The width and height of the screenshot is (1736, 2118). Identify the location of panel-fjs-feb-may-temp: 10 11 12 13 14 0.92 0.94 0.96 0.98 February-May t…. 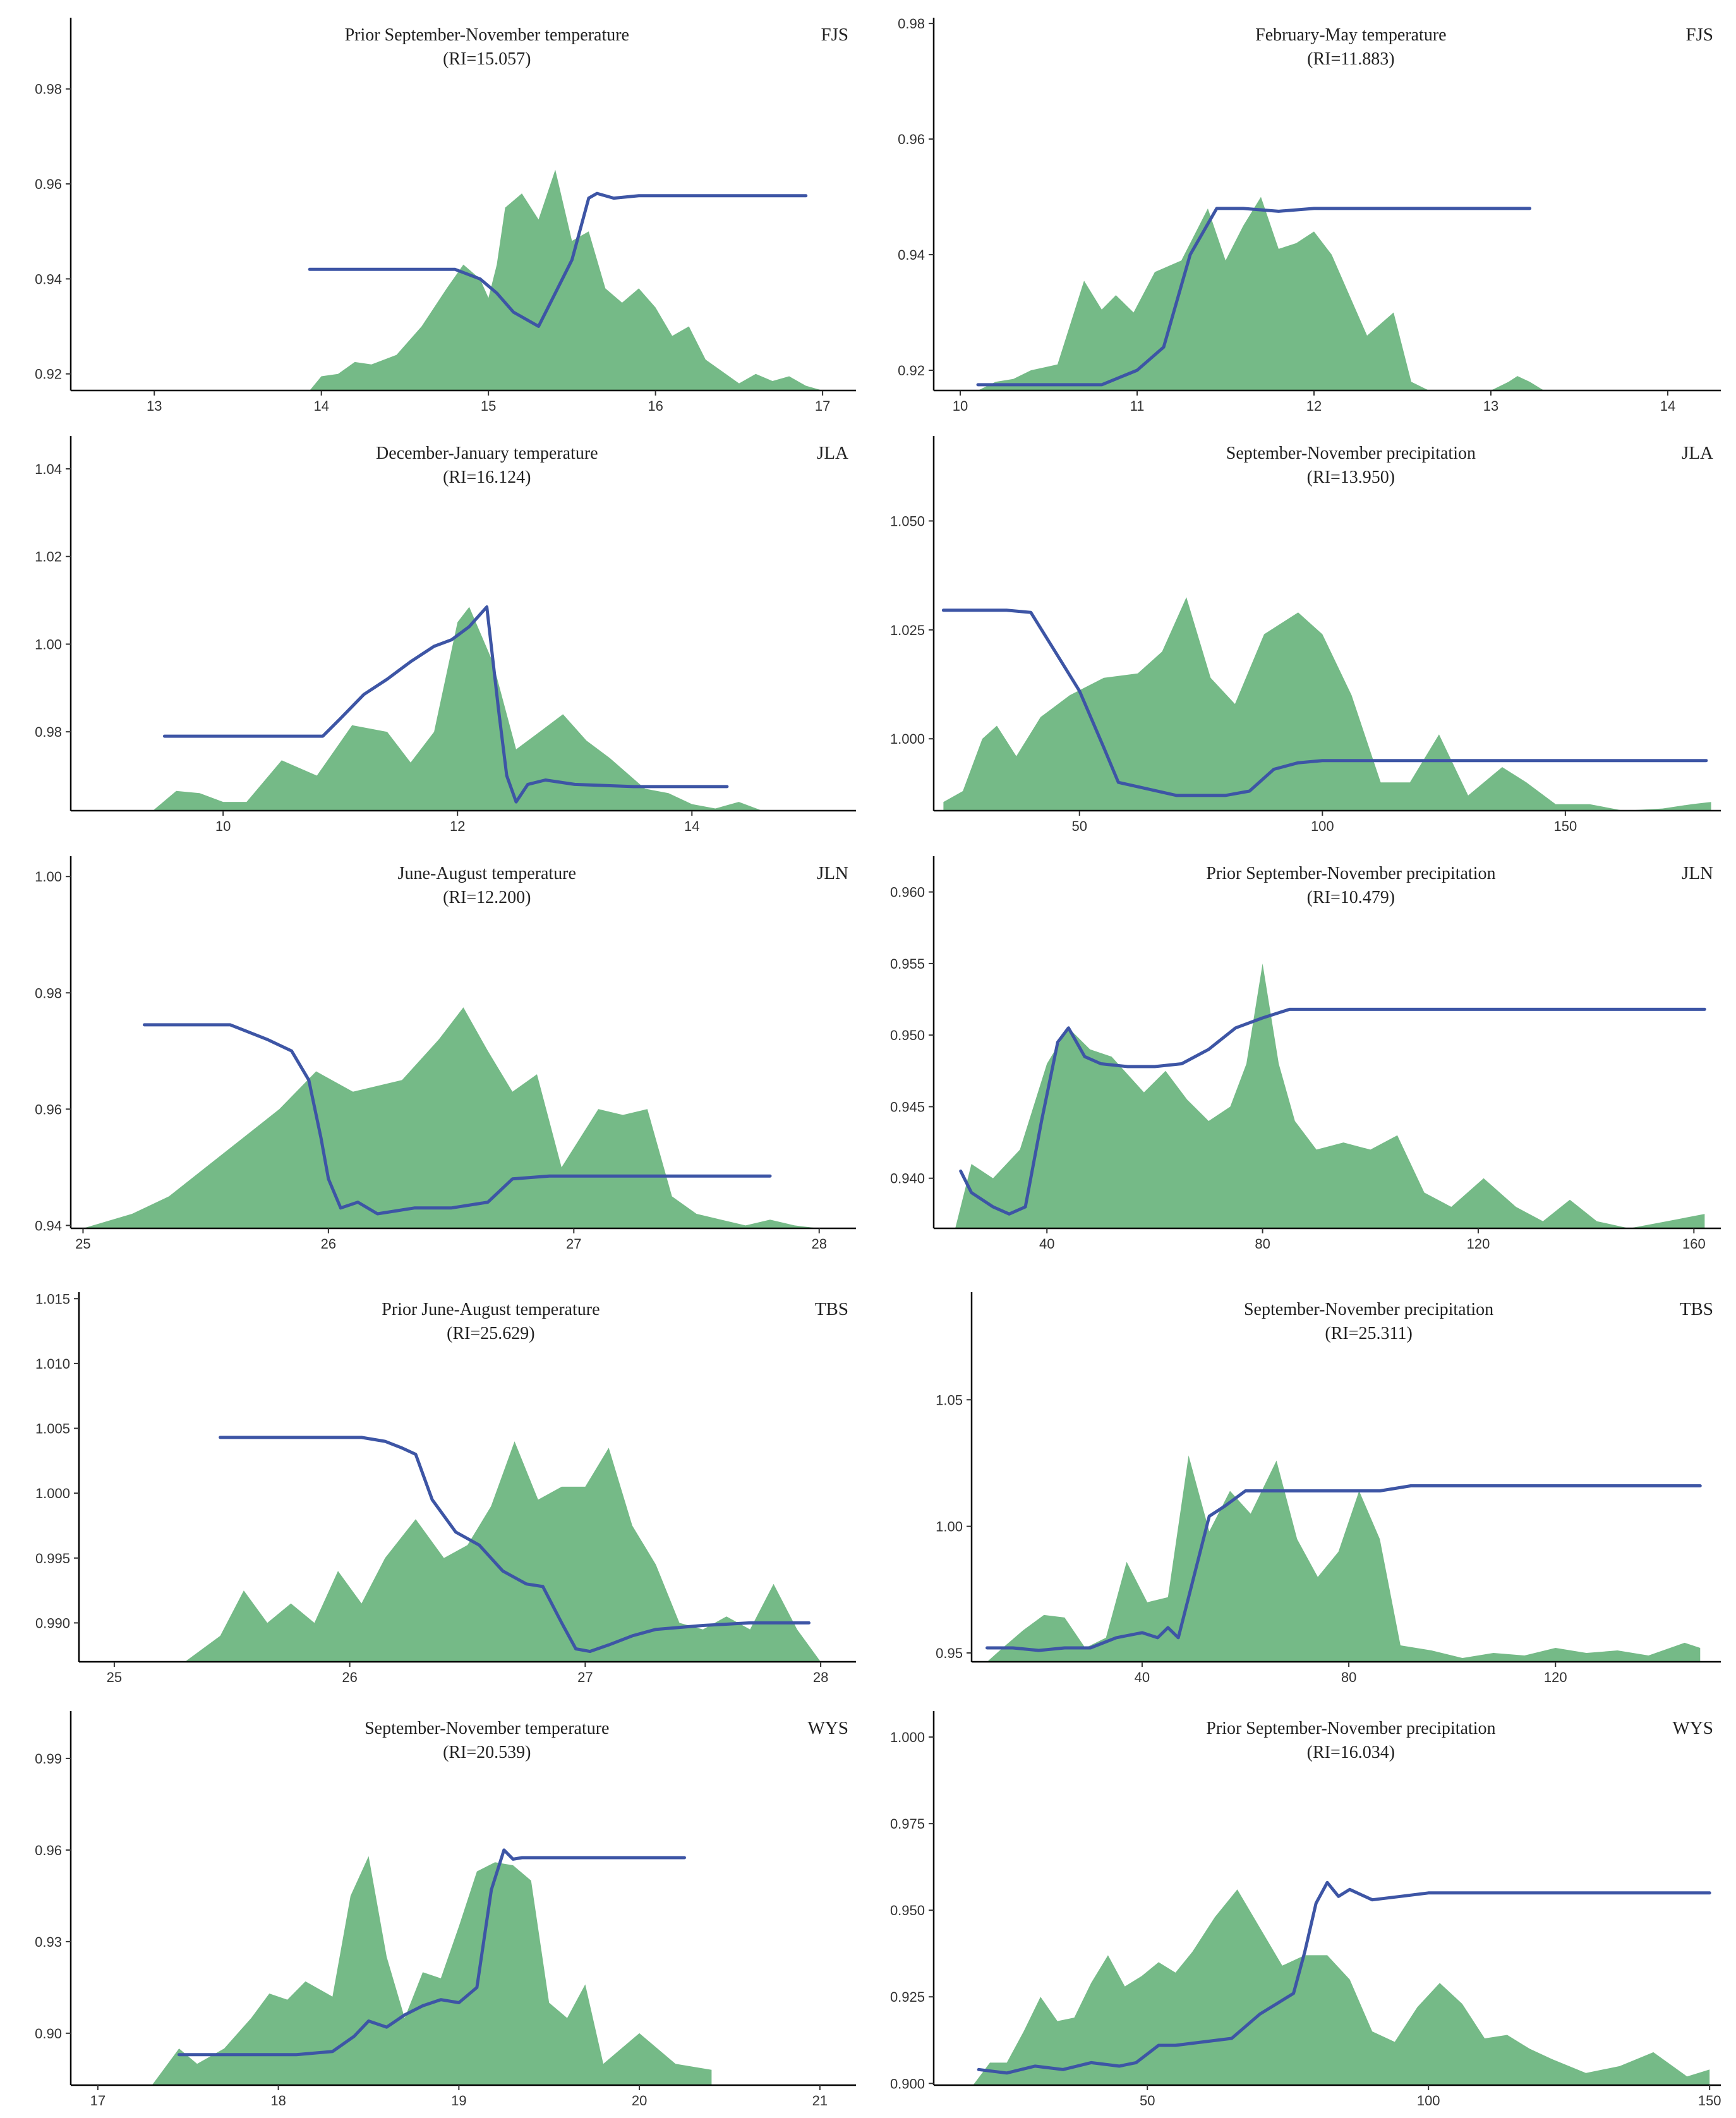
(1309, 215).